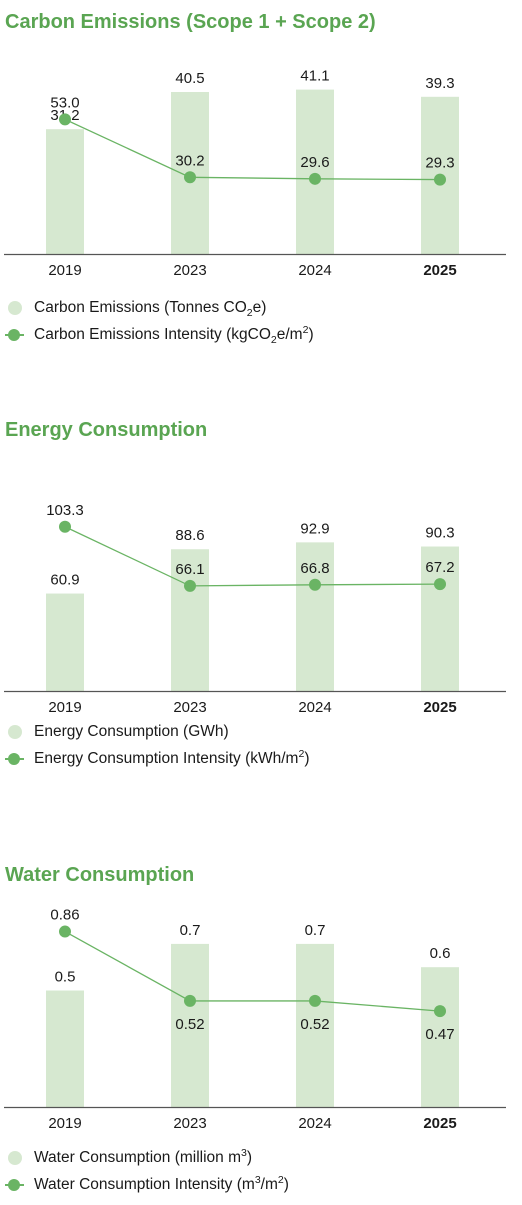 Image resolution: width=522 pixels, height=1205 pixels. Describe the element at coordinates (439, 533) in the screenshot. I see `bar-value-label: 90.3` at that location.